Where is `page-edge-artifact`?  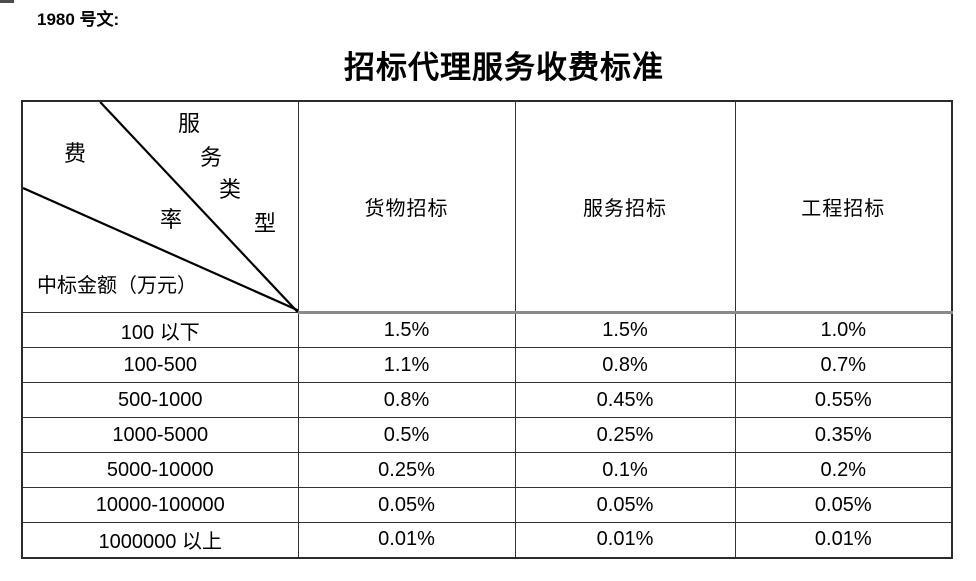
page-edge-artifact is located at coordinates (7, 1).